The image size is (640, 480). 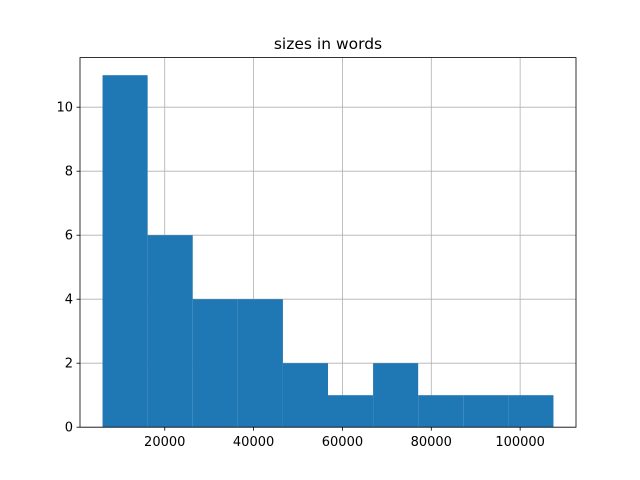 I want to click on x-tick-label: 40000, so click(x=253, y=442).